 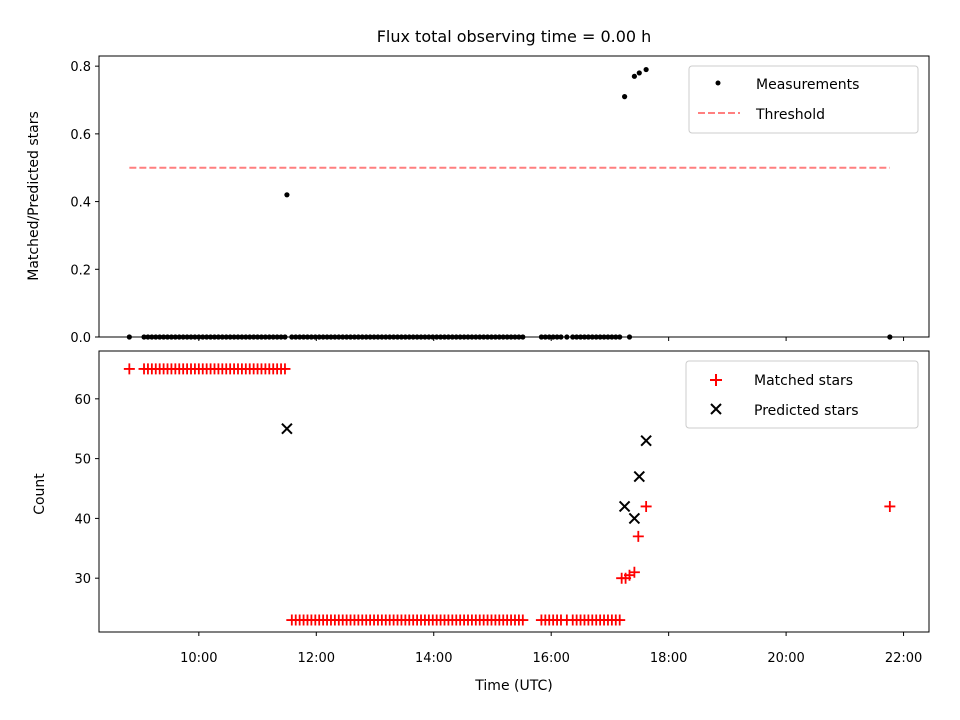 I want to click on bottom-y-tick-label: 40, so click(x=82, y=519).